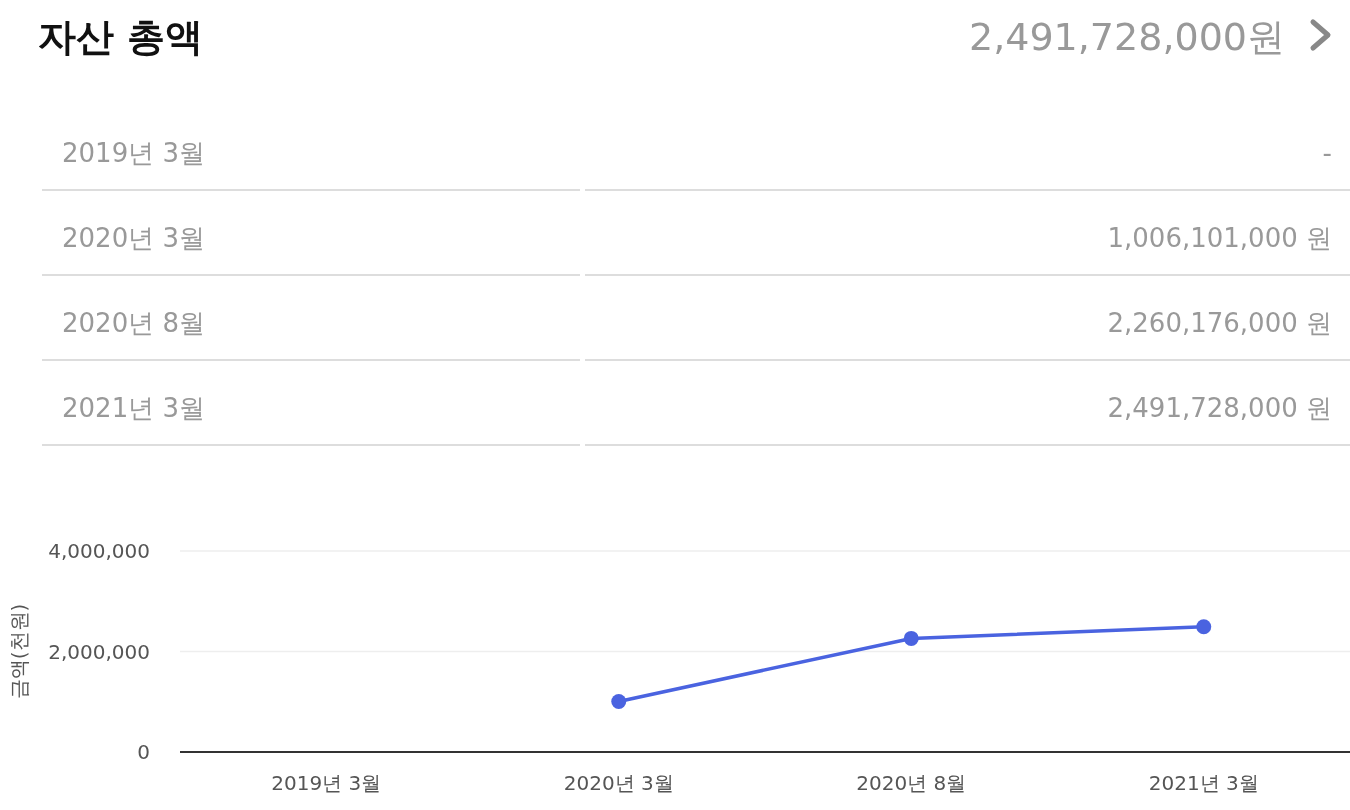 This screenshot has height=810, width=1350. I want to click on y-tick-label: 2,000,000, so click(99, 651).